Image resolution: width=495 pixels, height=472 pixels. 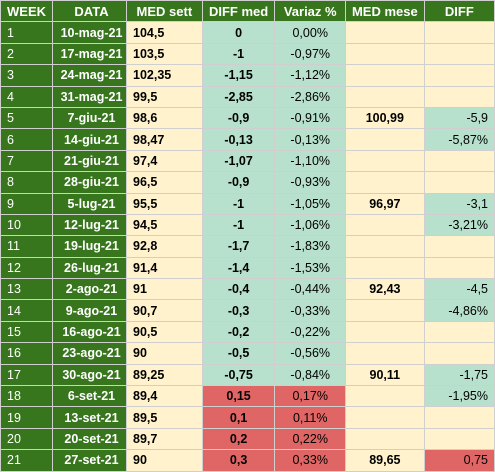 I want to click on med-sett-cell: 89,5, so click(x=164, y=417).